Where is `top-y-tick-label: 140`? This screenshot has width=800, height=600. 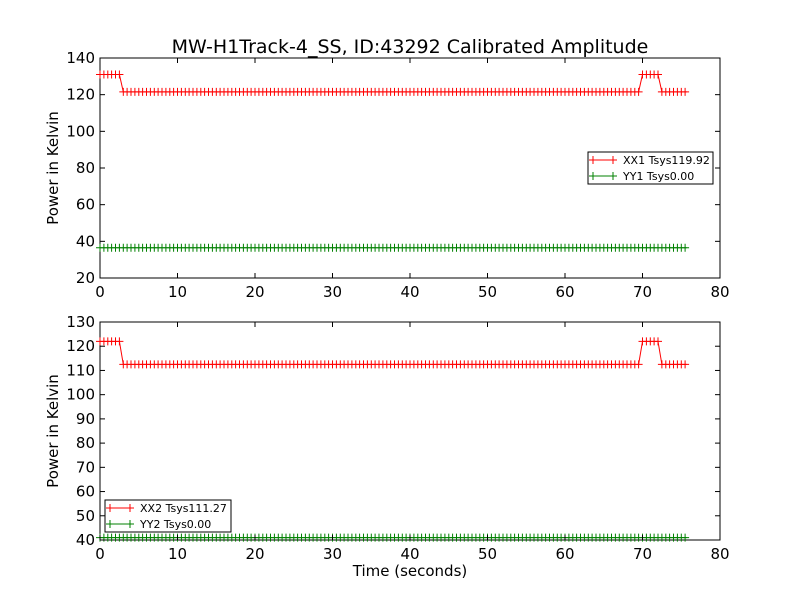 top-y-tick-label: 140 is located at coordinates (80, 58).